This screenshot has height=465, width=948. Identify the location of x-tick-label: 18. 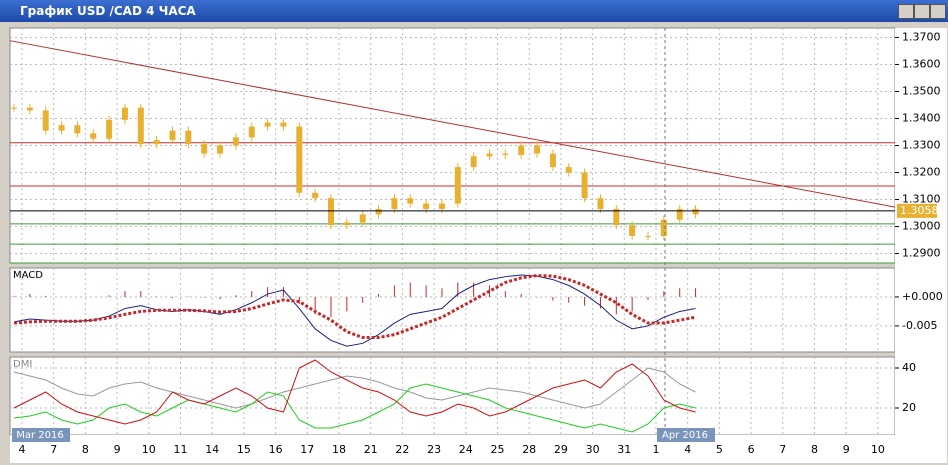
(339, 449).